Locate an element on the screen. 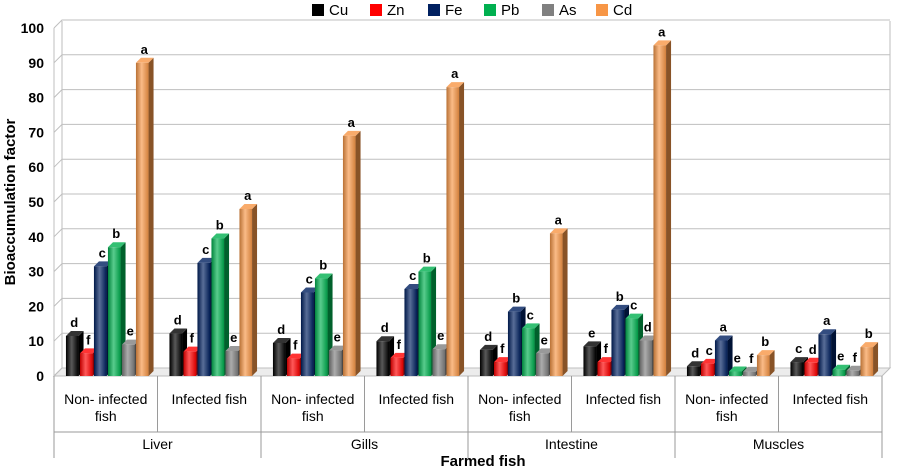 The width and height of the screenshot is (906, 475). legend-item-cd: Cd is located at coordinates (614, 10).